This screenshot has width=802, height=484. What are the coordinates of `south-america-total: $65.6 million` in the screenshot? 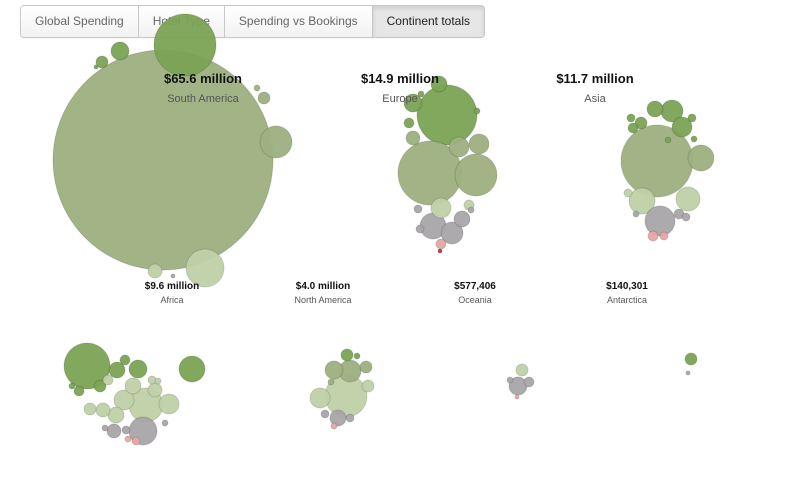 It's located at (203, 78).